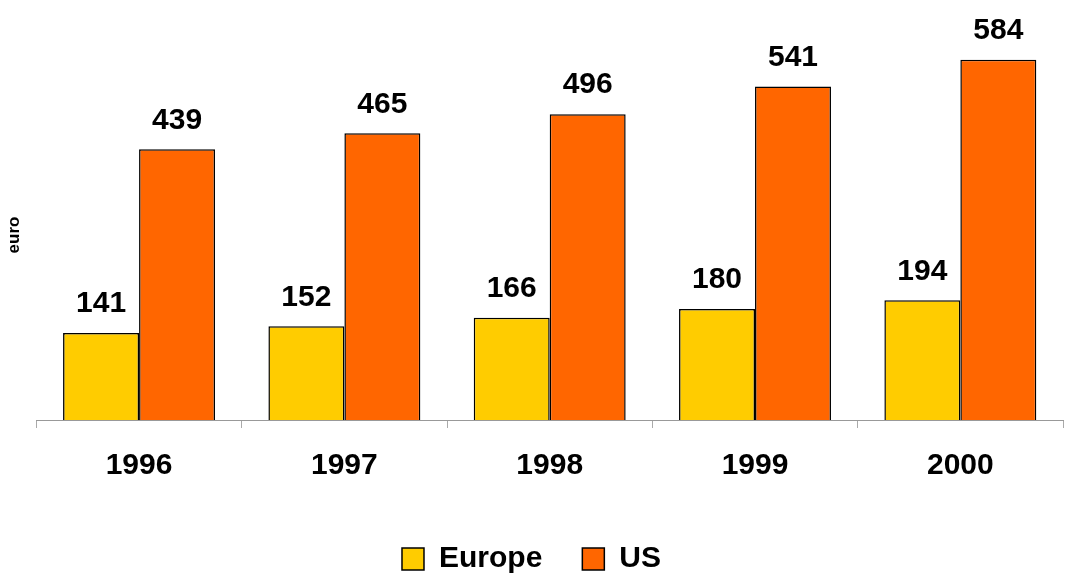  I want to click on x-tick-label: 1997, so click(344, 464).